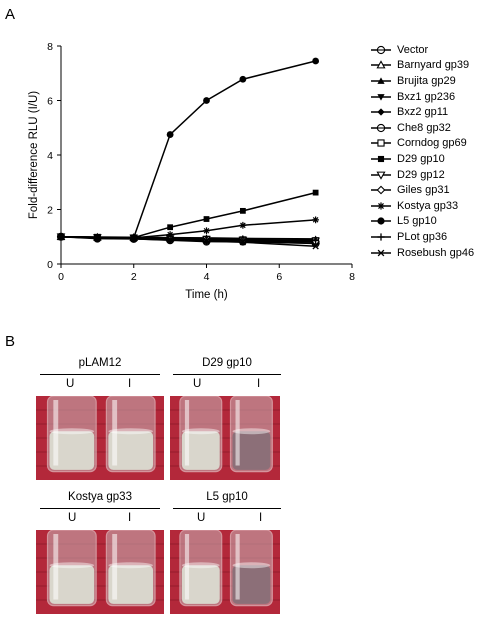  Describe the element at coordinates (206, 295) in the screenshot. I see `x-axis-label: Time (h)` at that location.